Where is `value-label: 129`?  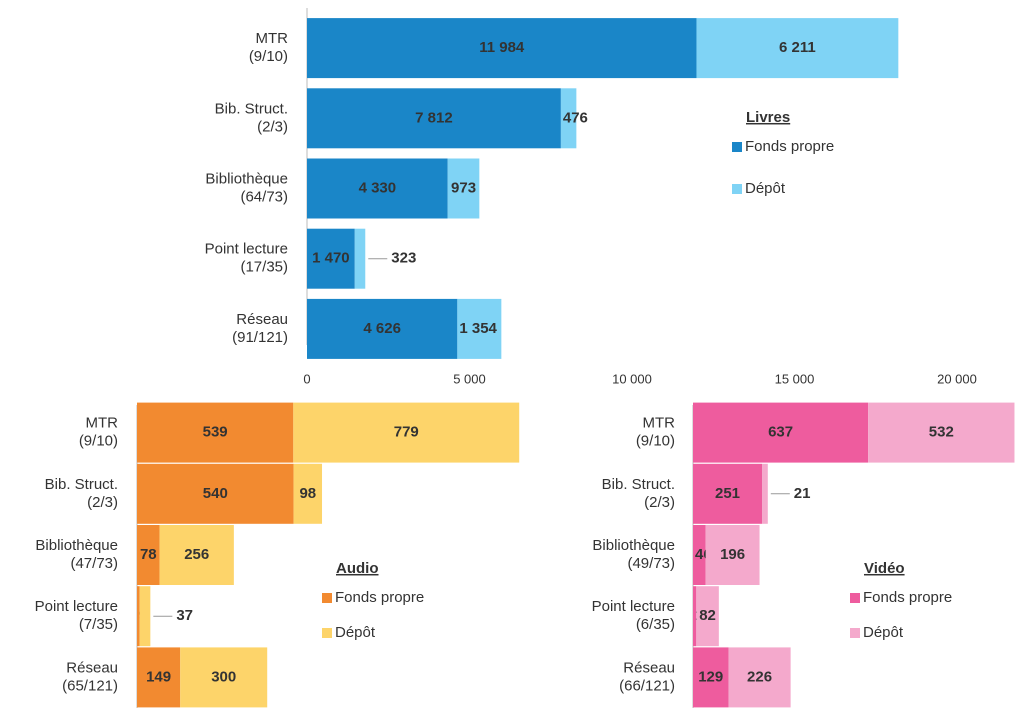
value-label: 129 is located at coordinates (710, 676).